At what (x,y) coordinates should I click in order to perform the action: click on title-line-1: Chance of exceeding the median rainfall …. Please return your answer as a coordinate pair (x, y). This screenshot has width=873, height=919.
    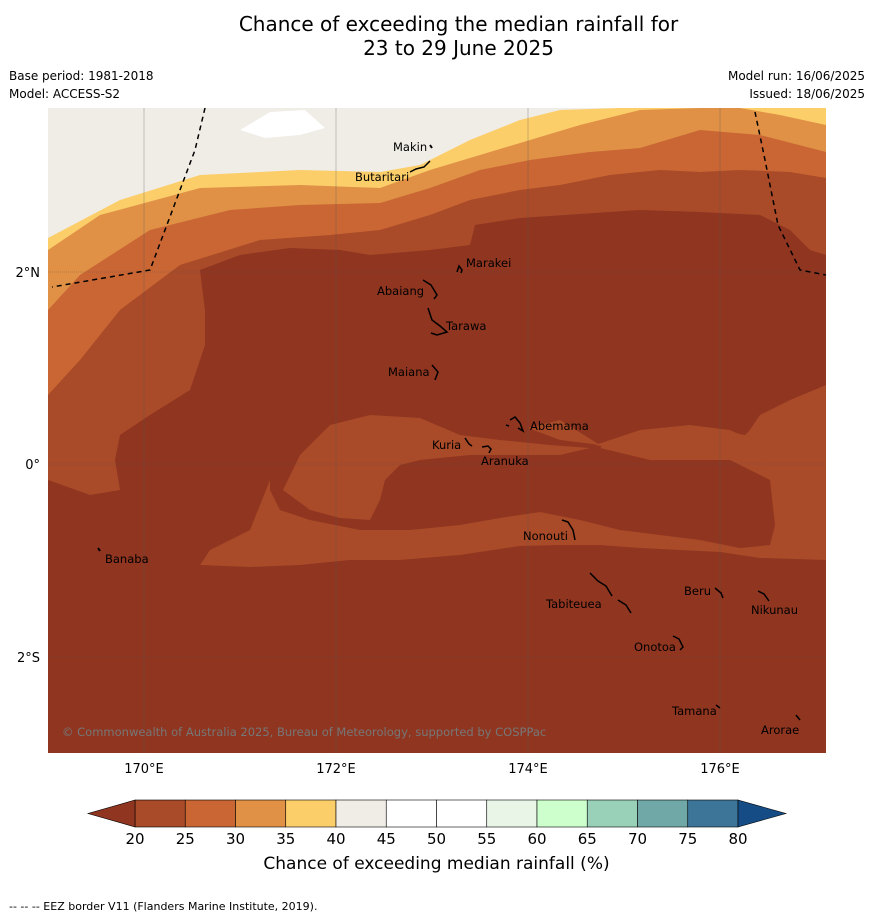
    Looking at the image, I should click on (458, 24).